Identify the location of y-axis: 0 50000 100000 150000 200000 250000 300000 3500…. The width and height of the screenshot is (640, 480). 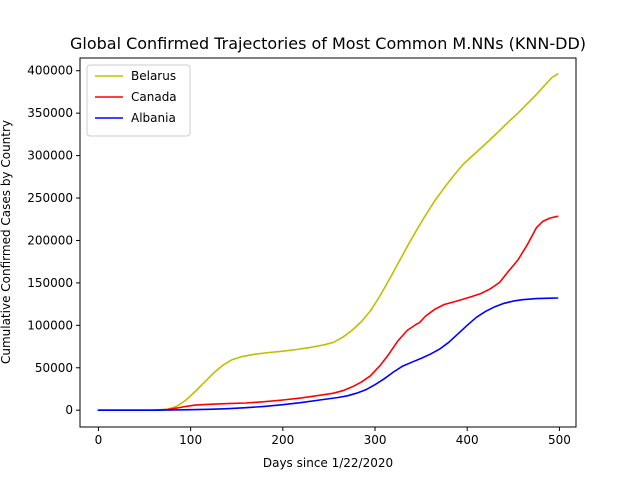
(53, 240).